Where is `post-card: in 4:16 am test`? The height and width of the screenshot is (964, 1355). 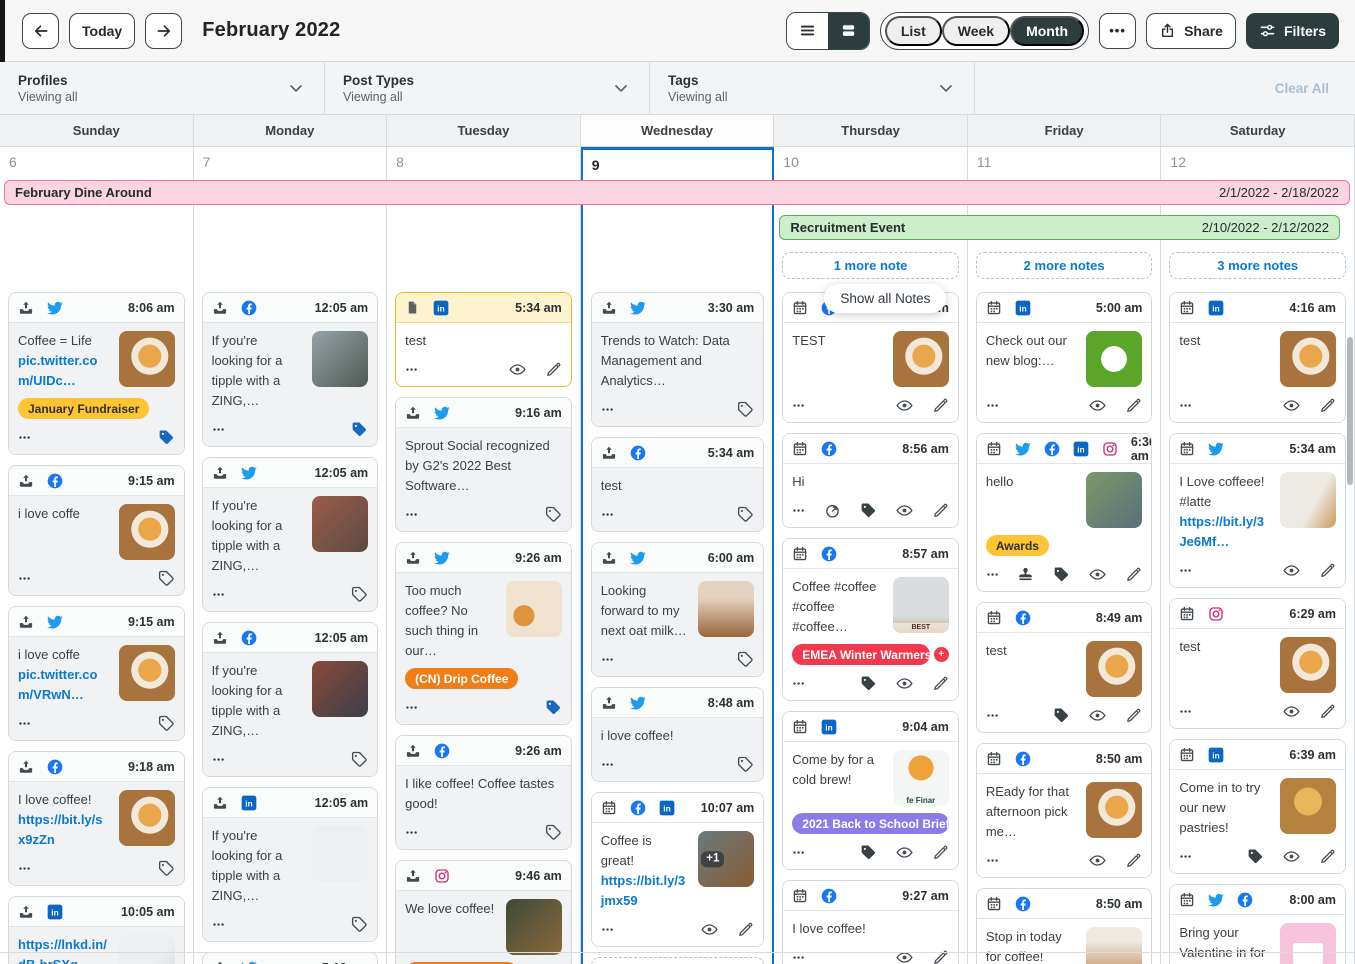 post-card: in 4:16 am test is located at coordinates (1257, 357).